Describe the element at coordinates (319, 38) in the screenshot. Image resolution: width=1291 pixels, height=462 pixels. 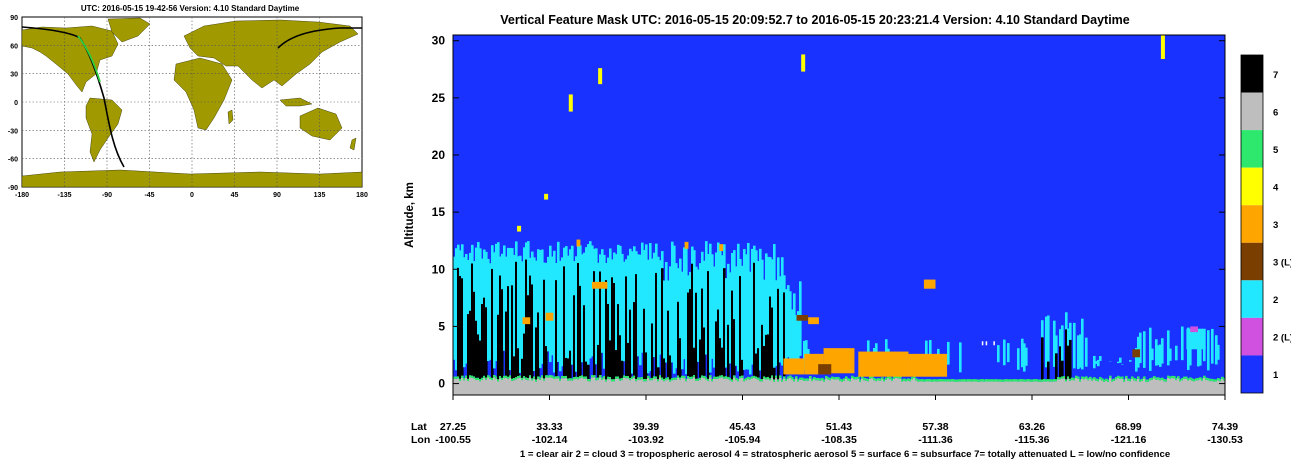
I see `orbit-track-east` at that location.